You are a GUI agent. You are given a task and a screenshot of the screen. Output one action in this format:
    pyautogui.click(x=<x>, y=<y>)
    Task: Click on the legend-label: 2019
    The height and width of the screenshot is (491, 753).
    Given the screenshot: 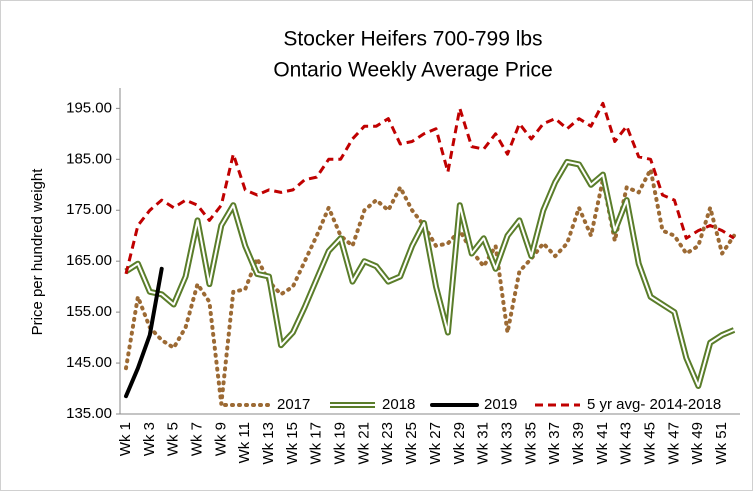 What is the action you would take?
    pyautogui.click(x=500, y=404)
    